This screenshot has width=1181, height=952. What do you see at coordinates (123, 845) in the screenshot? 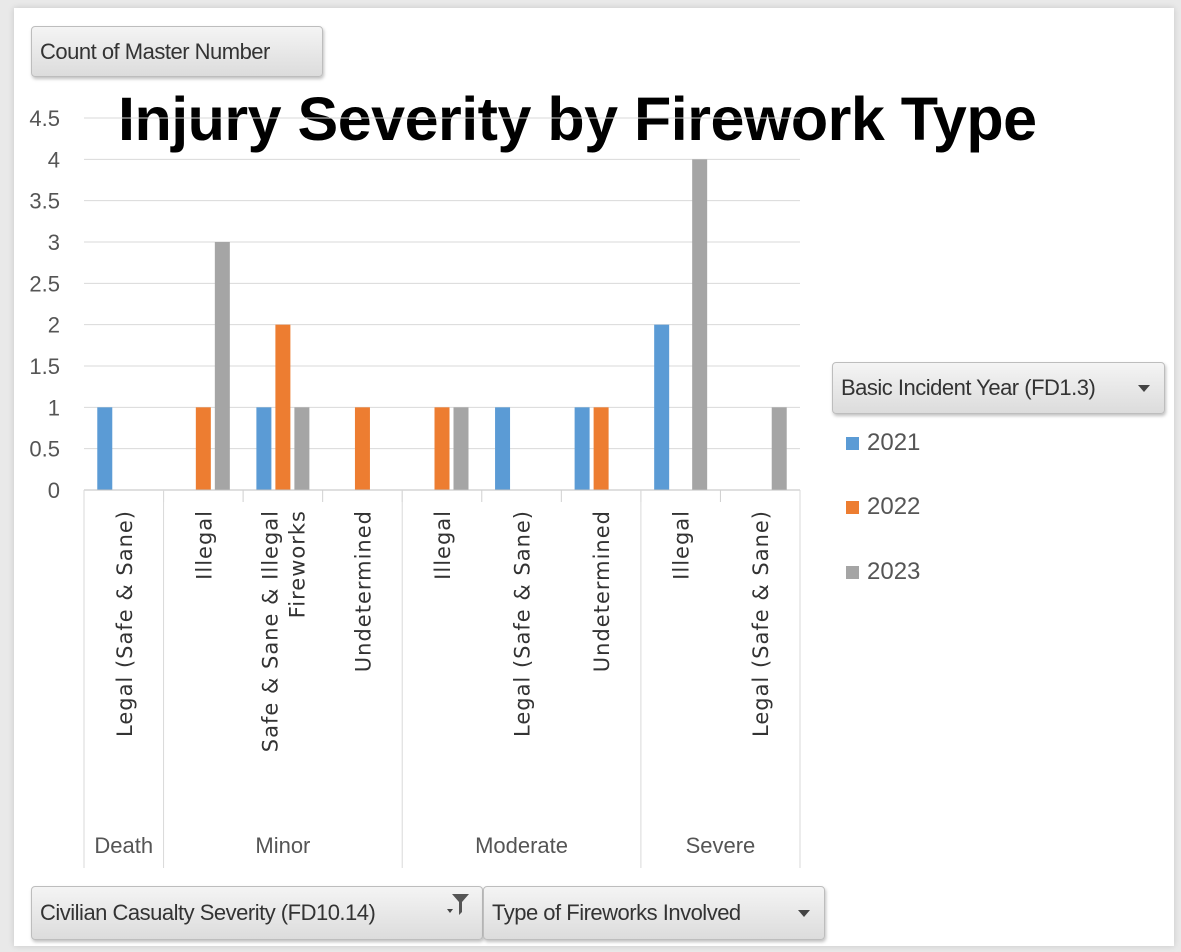
I see `group-label: Death` at bounding box center [123, 845].